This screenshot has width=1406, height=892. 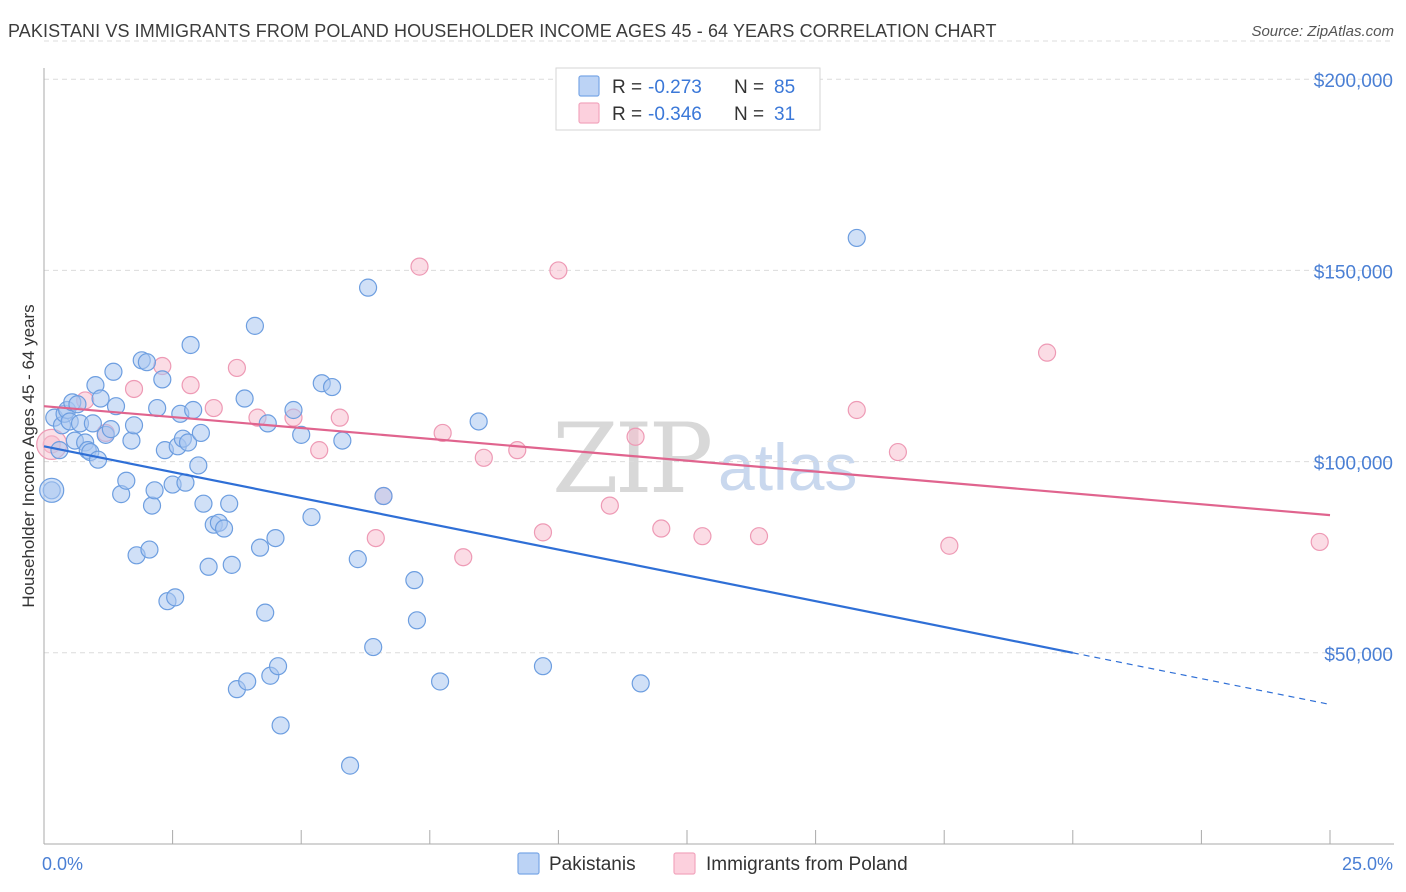 What do you see at coordinates (749, 114) in the screenshot?
I see `legend-n-label-2: N =` at bounding box center [749, 114].